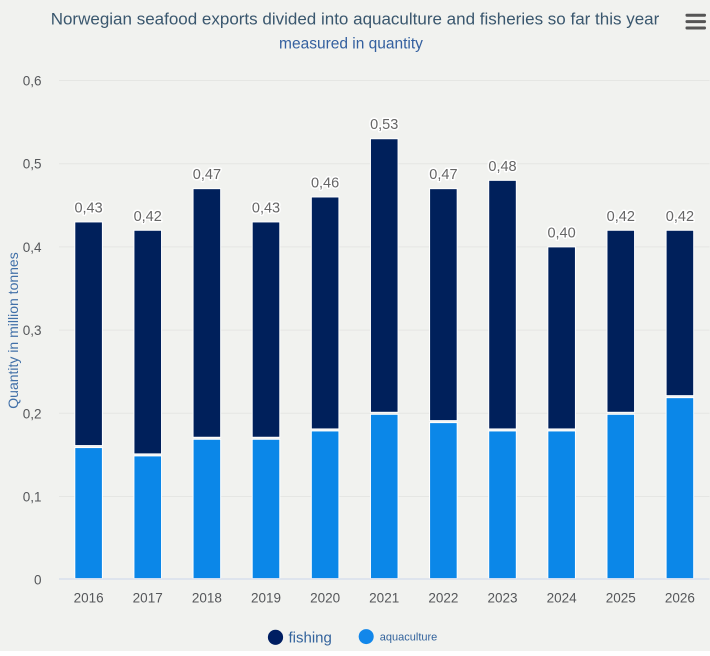 The image size is (710, 656). I want to click on svg-text: fishing, so click(310, 638).